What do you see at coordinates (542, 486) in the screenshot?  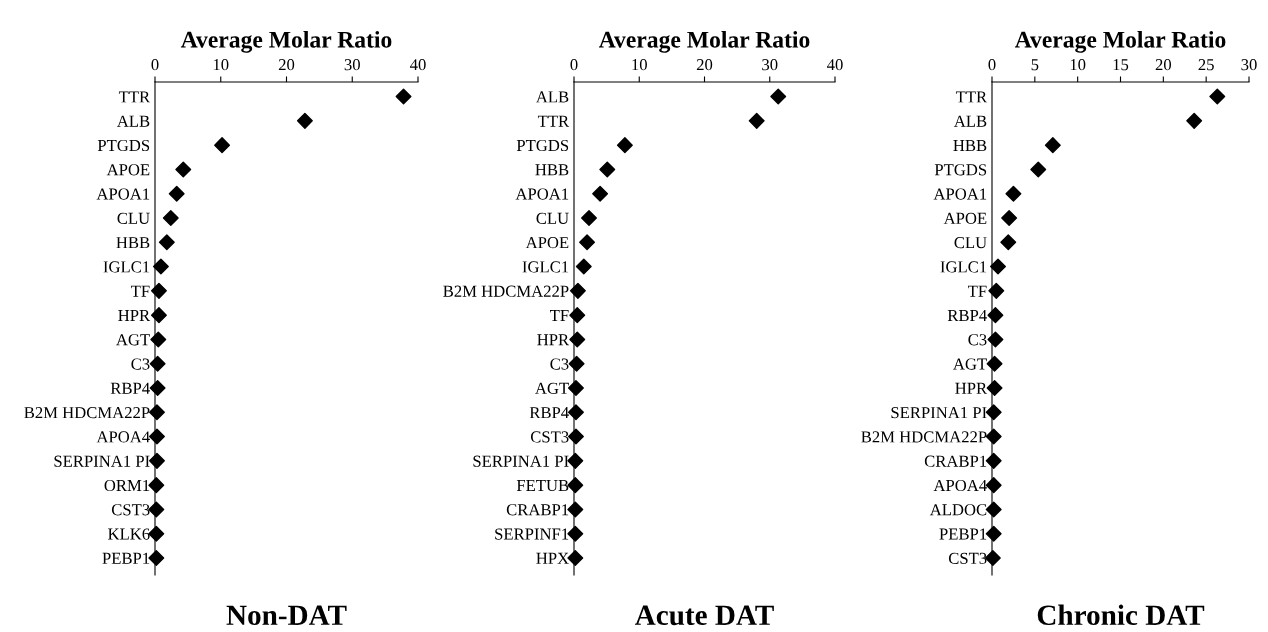 I see `y-tick-label: FETUB` at bounding box center [542, 486].